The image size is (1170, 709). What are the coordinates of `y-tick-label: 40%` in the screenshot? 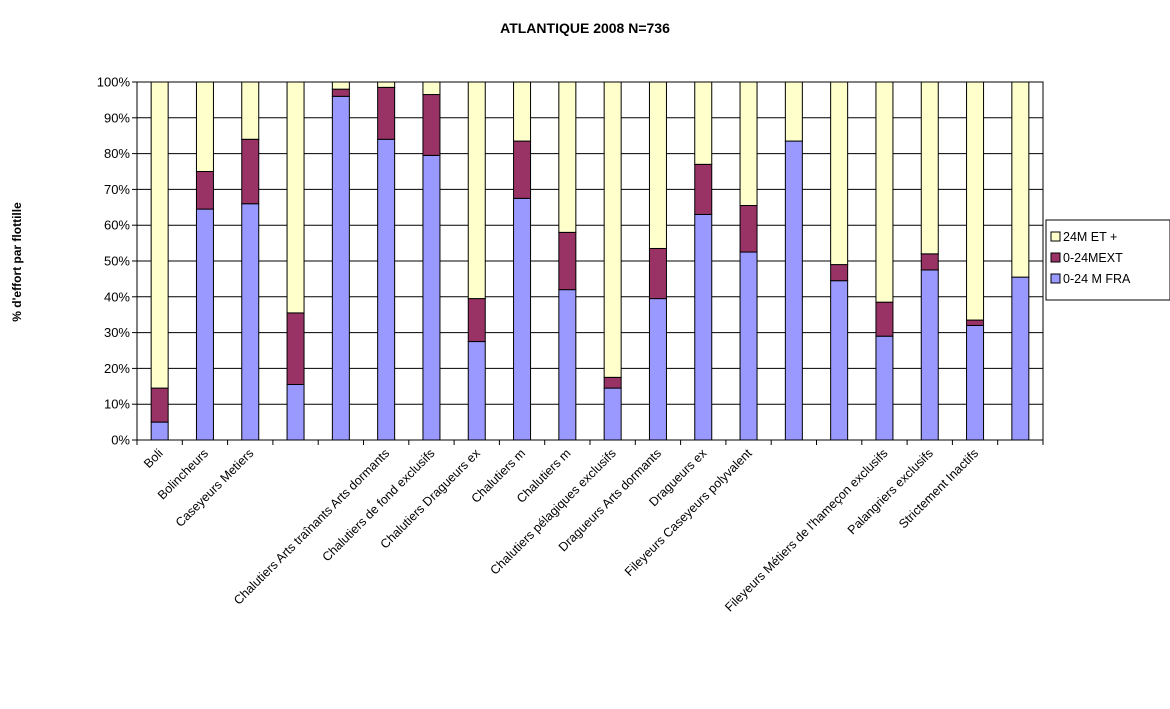 It's located at (117, 296).